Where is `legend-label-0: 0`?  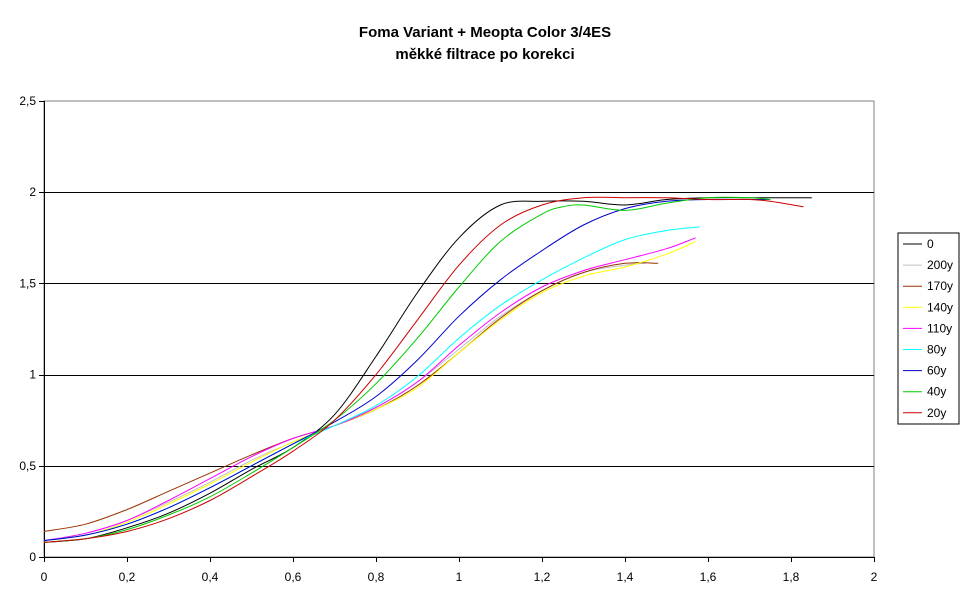 legend-label-0: 0 is located at coordinates (930, 244).